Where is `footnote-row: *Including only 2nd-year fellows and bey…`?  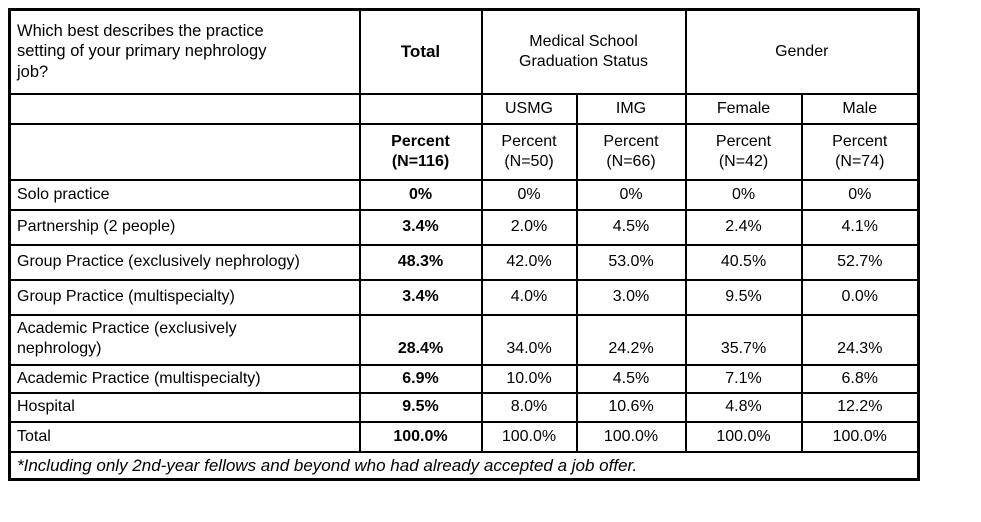 footnote-row: *Including only 2nd-year fellows and bey… is located at coordinates (464, 465).